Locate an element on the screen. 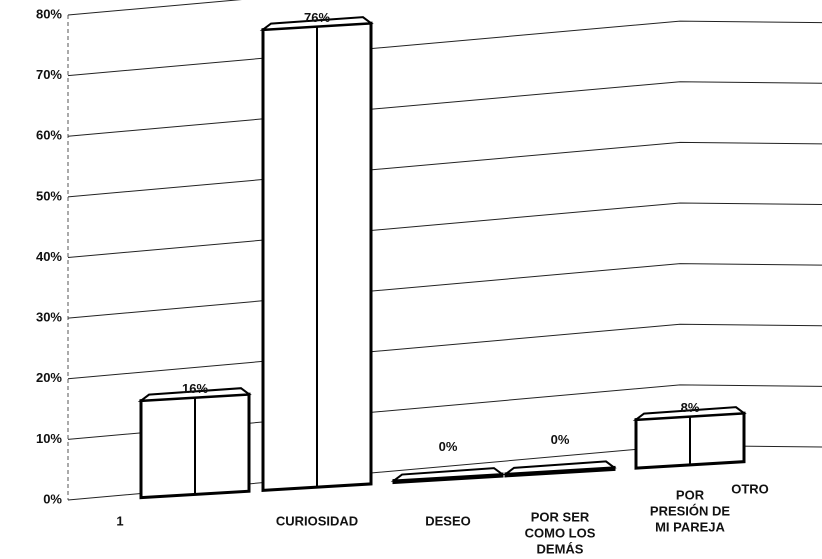 Image resolution: width=822 pixels, height=559 pixels. y-tick-label: 60% is located at coordinates (49, 135).